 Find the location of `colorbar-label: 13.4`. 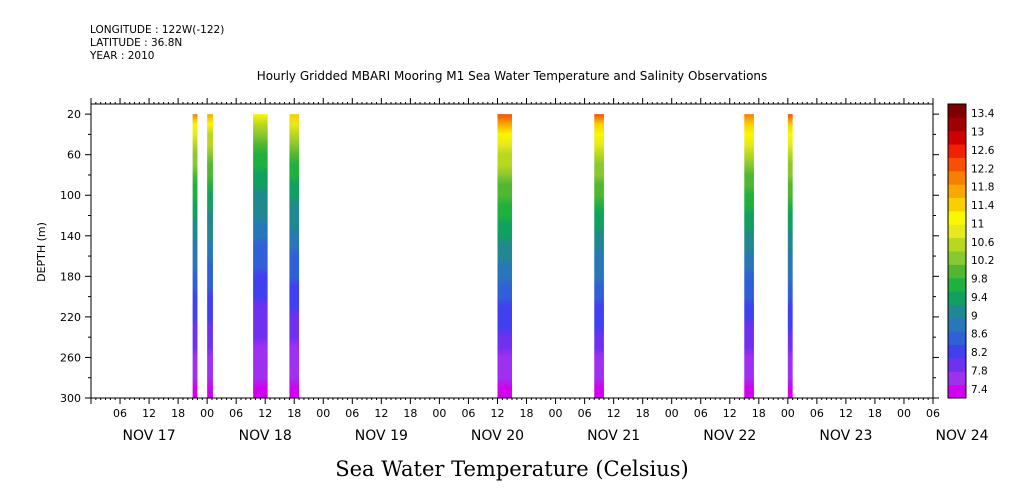

colorbar-label: 13.4 is located at coordinates (983, 114).